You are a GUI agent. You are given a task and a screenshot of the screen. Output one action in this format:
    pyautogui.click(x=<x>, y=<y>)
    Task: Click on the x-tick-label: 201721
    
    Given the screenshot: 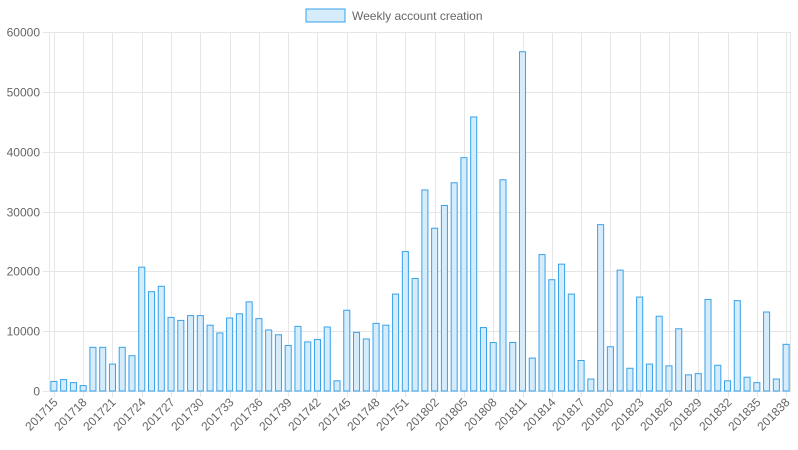 What is the action you would take?
    pyautogui.click(x=99, y=414)
    